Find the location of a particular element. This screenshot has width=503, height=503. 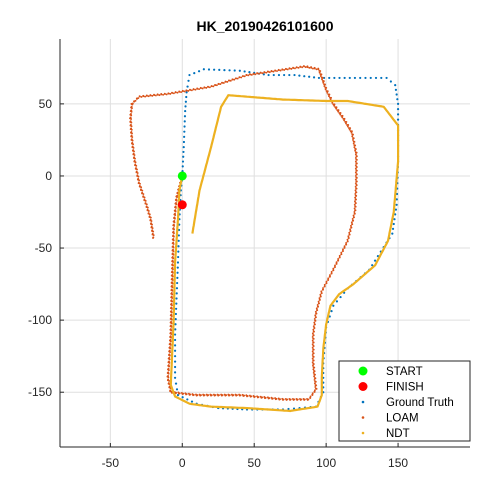

finish-marker is located at coordinates (182, 205).